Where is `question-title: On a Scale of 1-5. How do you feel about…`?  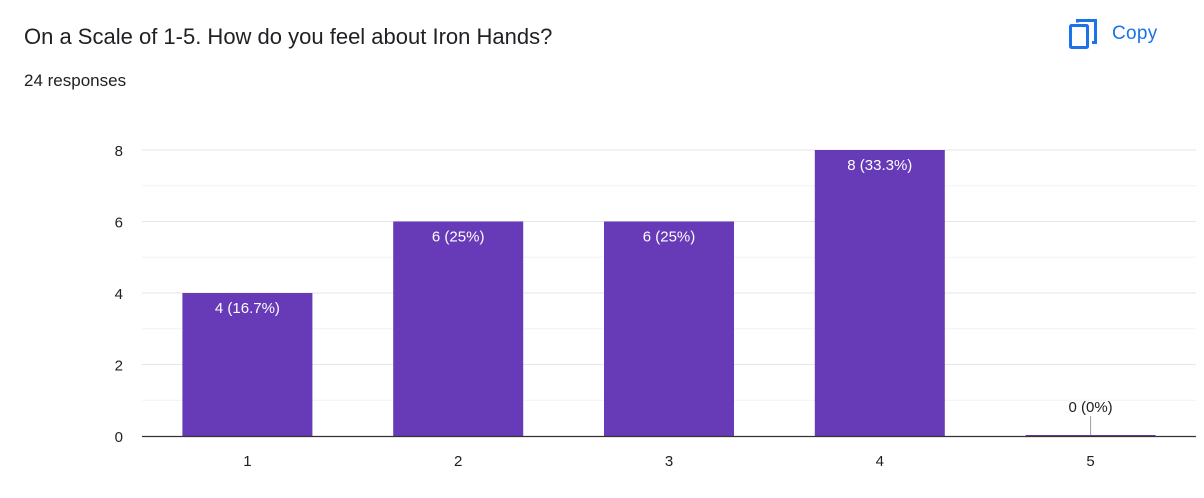 question-title: On a Scale of 1-5. How do you feel about… is located at coordinates (288, 36).